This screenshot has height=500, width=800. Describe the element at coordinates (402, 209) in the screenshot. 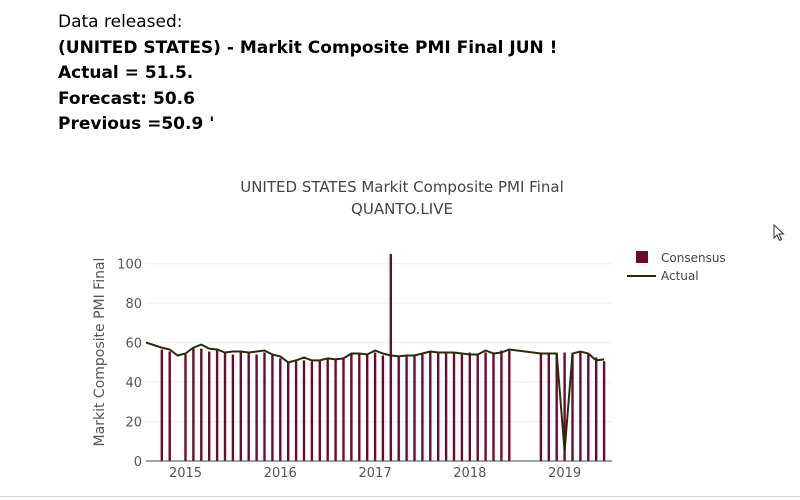

I see `chart-subtitle: QUANTO.LIVE` at that location.